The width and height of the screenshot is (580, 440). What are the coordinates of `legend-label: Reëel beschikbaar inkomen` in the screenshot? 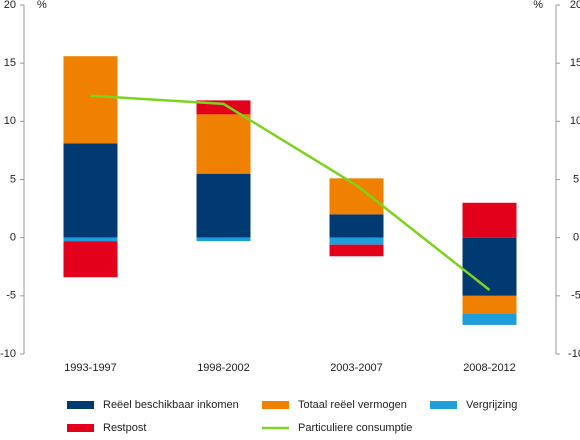 It's located at (171, 405).